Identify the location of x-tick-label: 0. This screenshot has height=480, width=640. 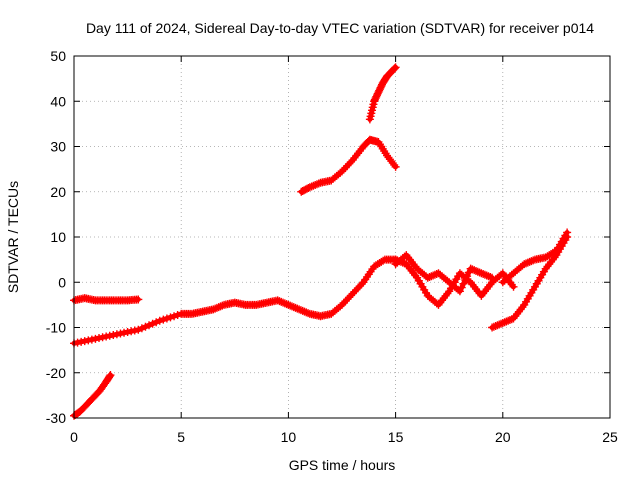
(74, 437).